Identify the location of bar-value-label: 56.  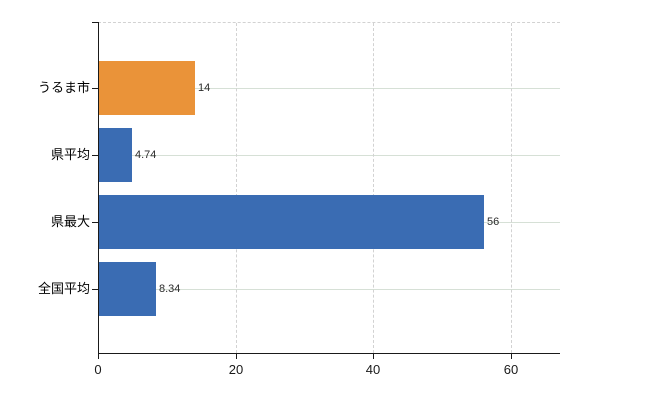
(493, 222).